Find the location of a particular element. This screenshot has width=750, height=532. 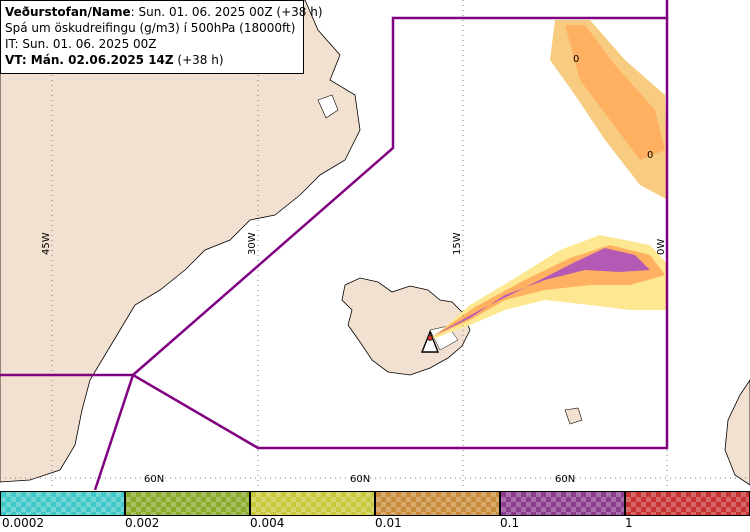

ash-plume-east-core is located at coordinates (542, 291).